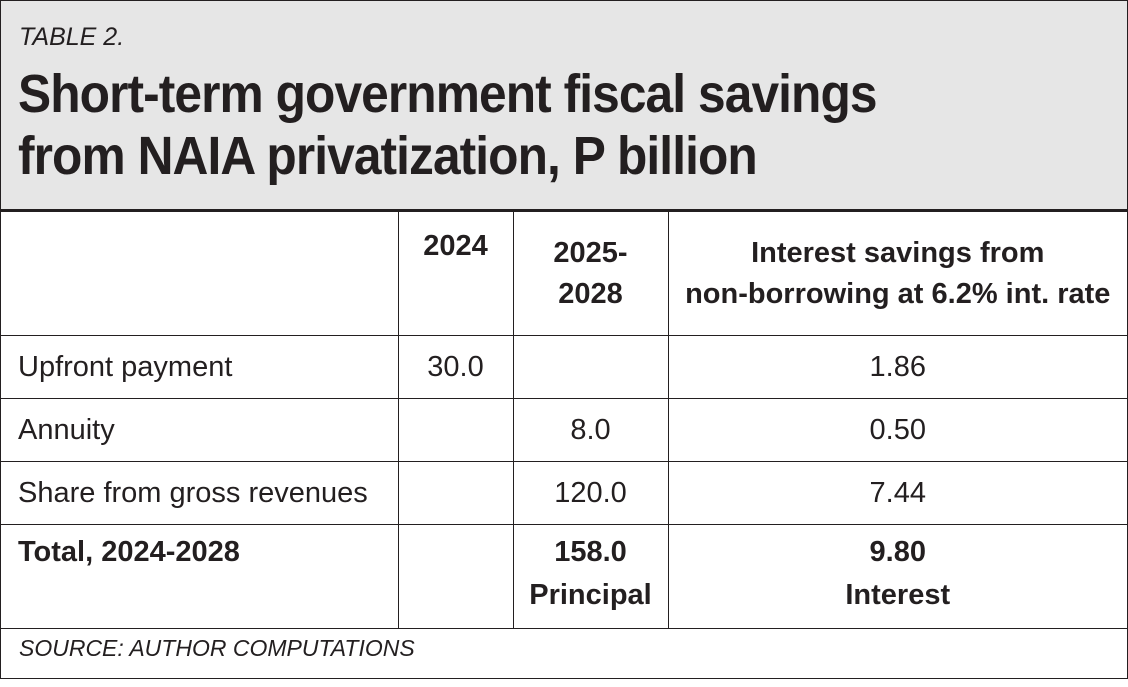  Describe the element at coordinates (898, 252) in the screenshot. I see `column-header-interest-line-1: Interest savings from` at that location.